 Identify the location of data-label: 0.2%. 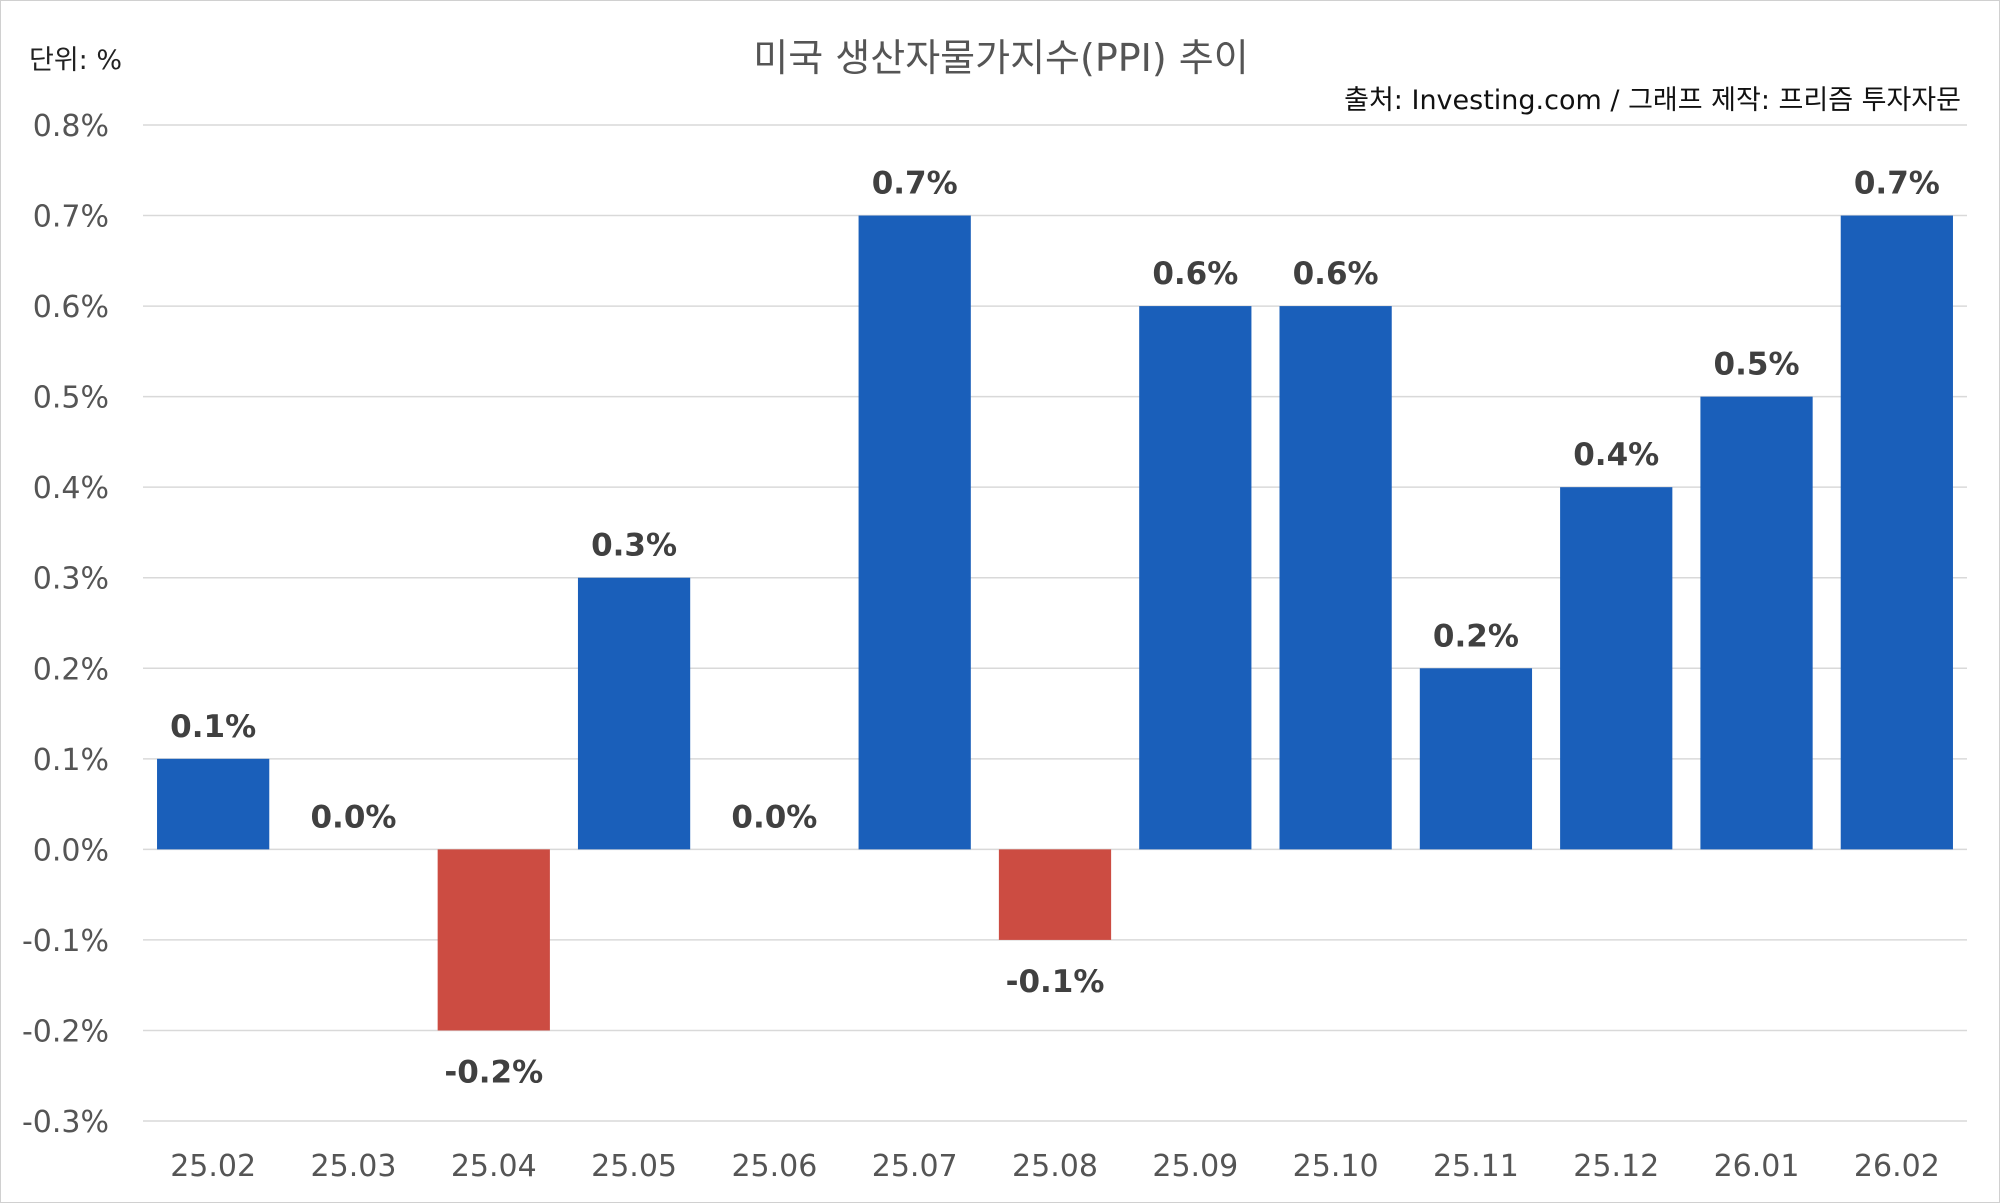
(1476, 636).